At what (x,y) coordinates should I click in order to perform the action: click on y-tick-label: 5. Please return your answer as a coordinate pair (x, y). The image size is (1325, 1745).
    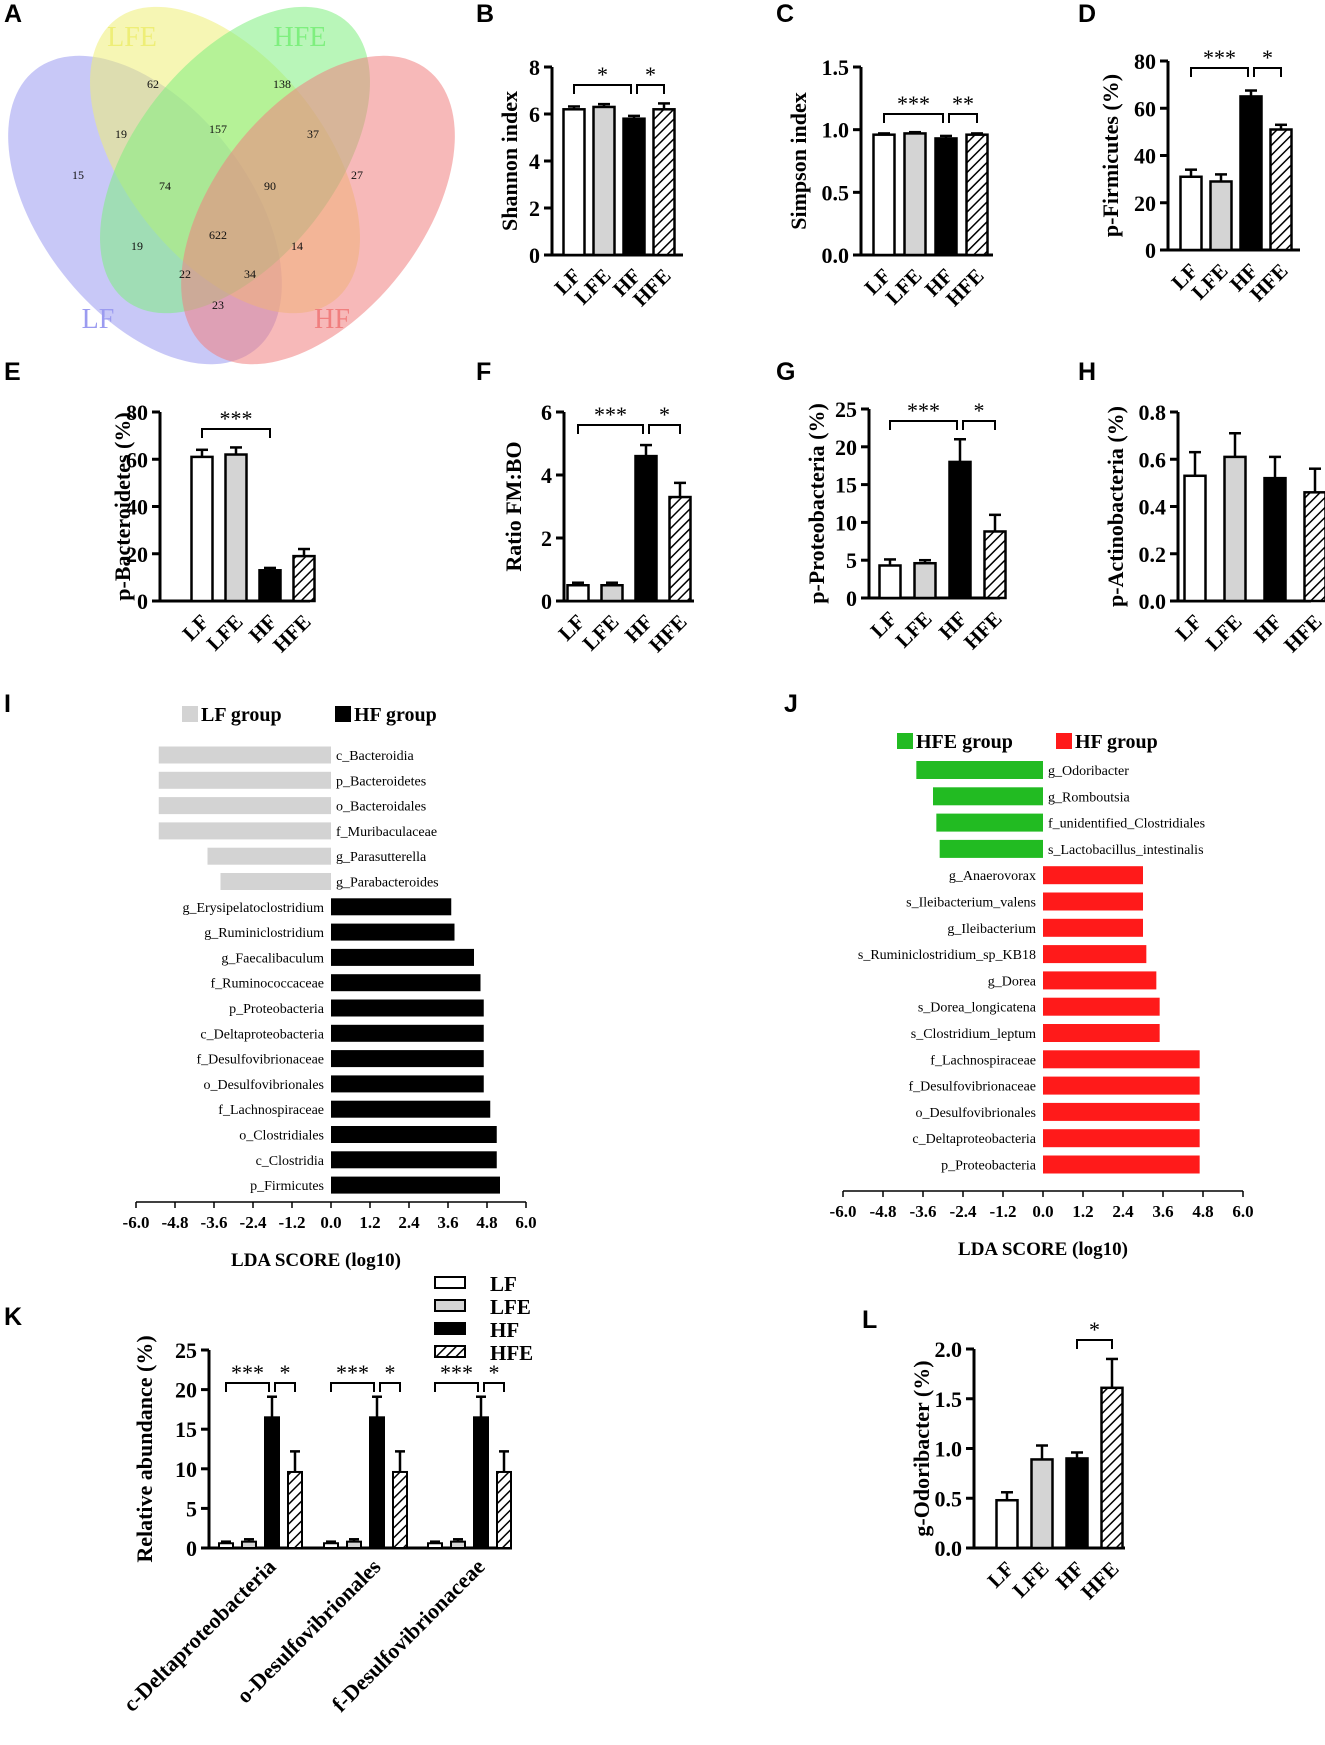
    Looking at the image, I should click on (191, 1508).